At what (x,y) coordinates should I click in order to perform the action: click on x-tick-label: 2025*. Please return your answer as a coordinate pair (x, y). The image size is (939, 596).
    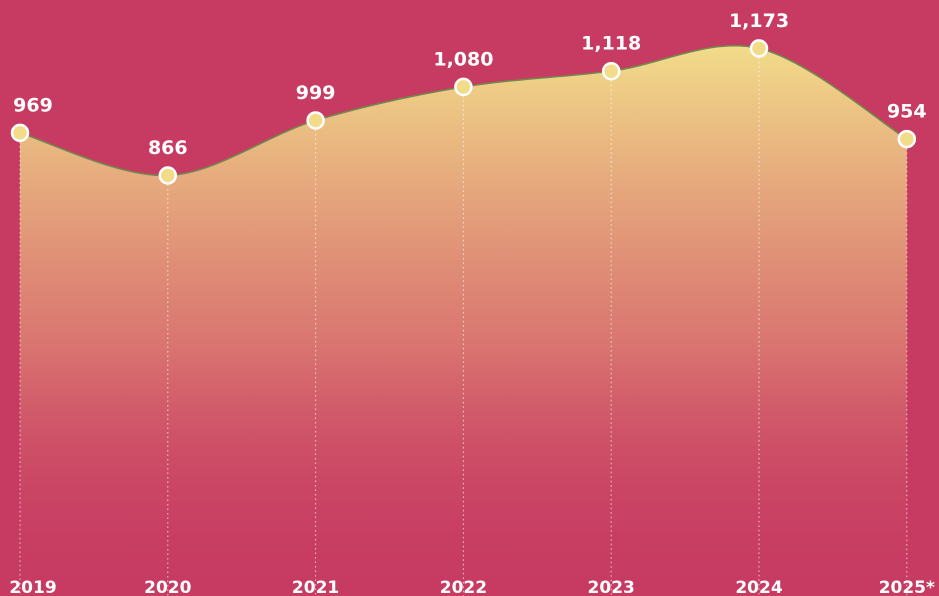
    Looking at the image, I should click on (907, 587).